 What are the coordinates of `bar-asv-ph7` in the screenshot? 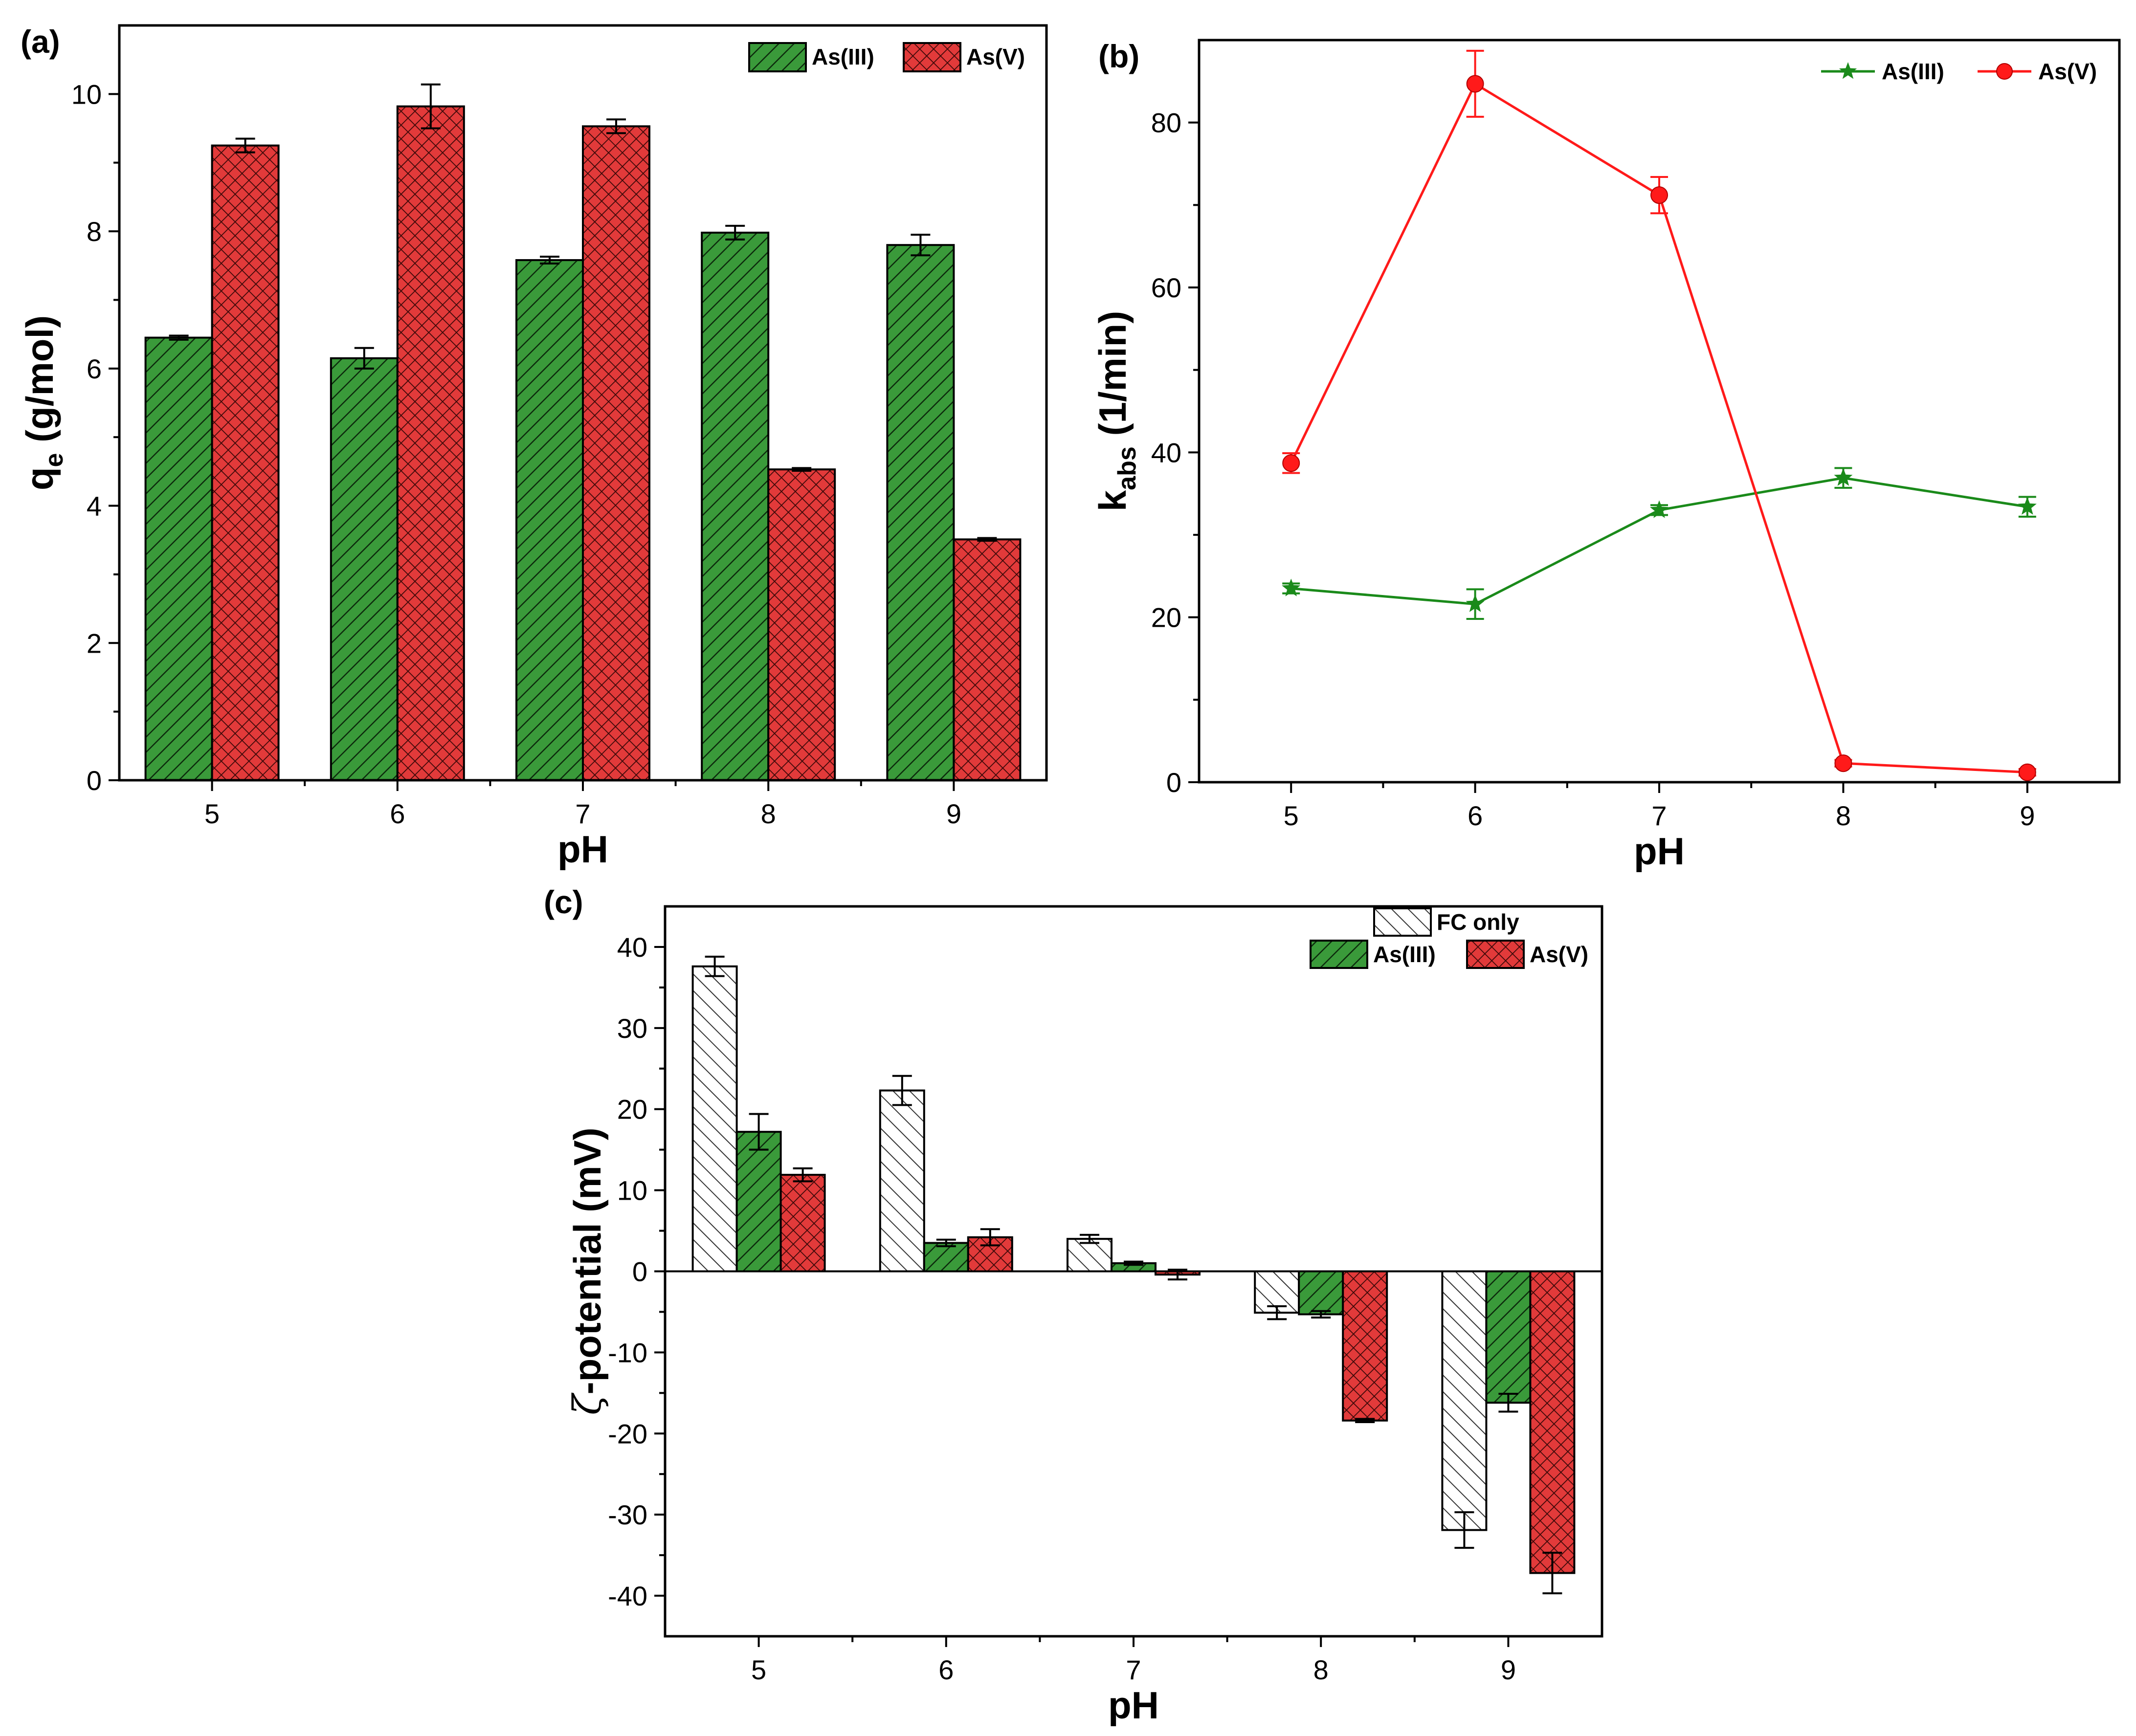 It's located at (616, 453).